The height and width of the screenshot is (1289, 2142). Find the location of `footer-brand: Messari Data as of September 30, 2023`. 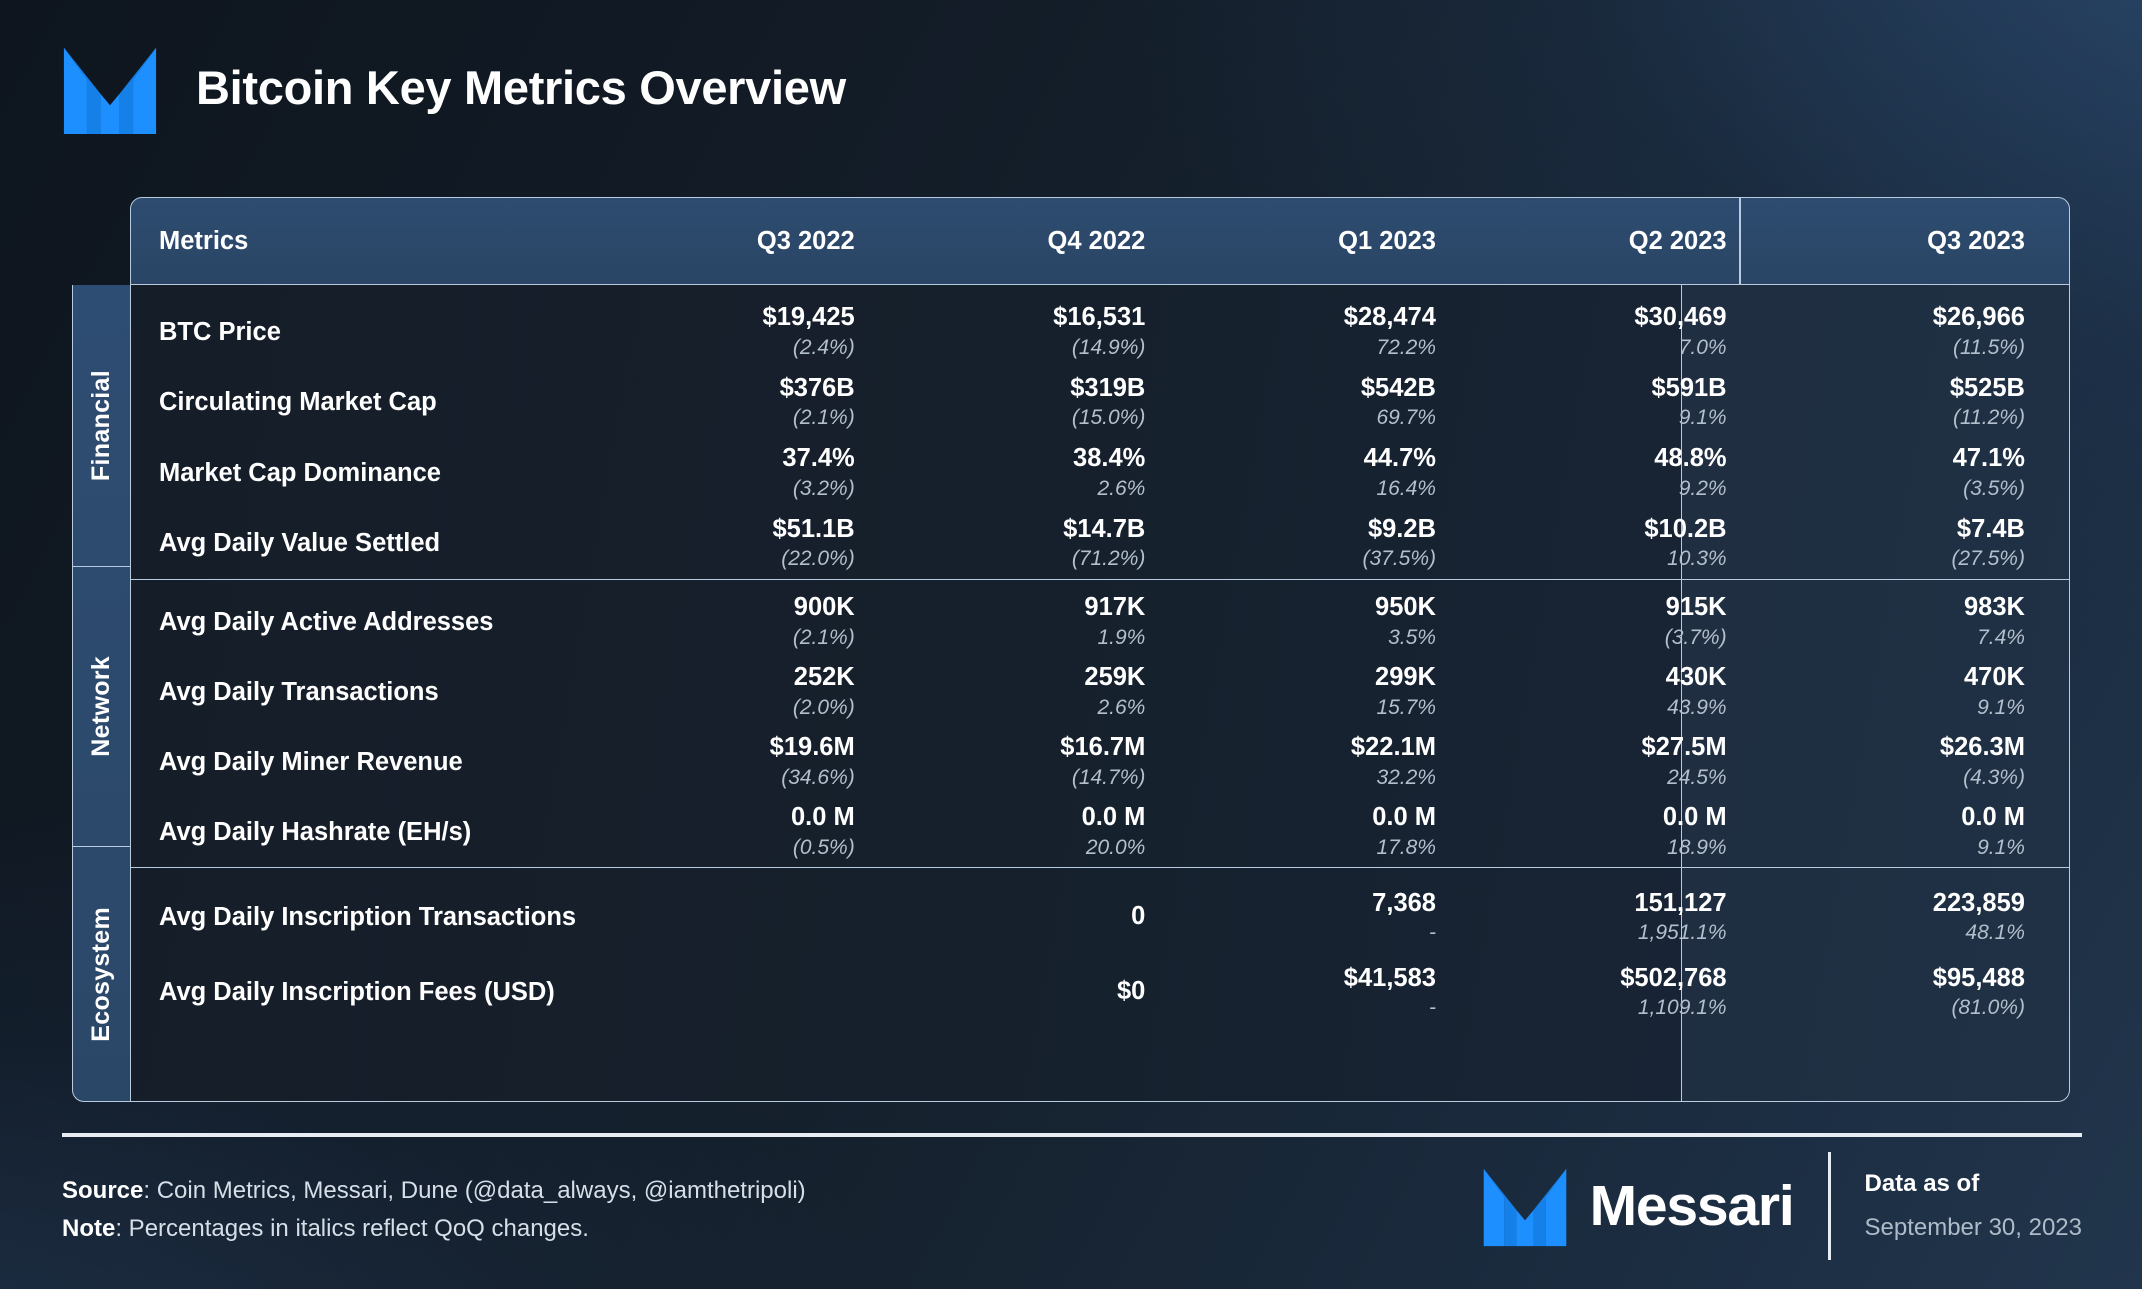

footer-brand: Messari Data as of September 30, 2023 is located at coordinates (1782, 1206).